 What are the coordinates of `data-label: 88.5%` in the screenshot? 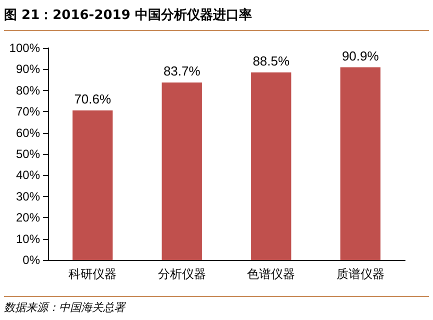 It's located at (271, 60).